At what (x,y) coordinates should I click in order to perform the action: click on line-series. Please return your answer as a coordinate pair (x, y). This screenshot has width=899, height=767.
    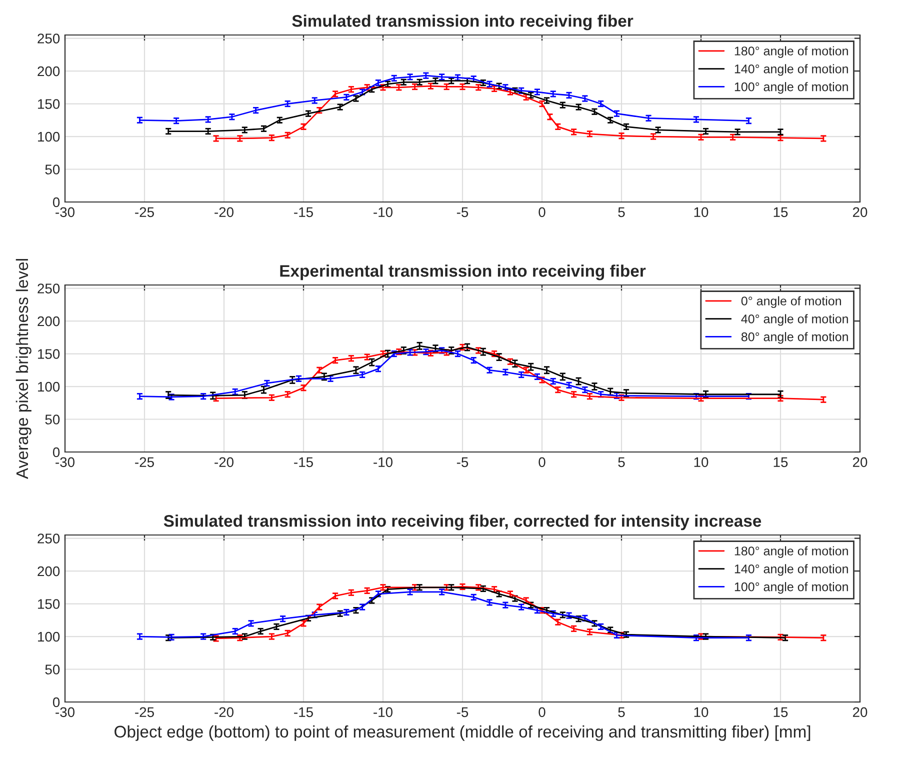
    Looking at the image, I should click on (475, 370).